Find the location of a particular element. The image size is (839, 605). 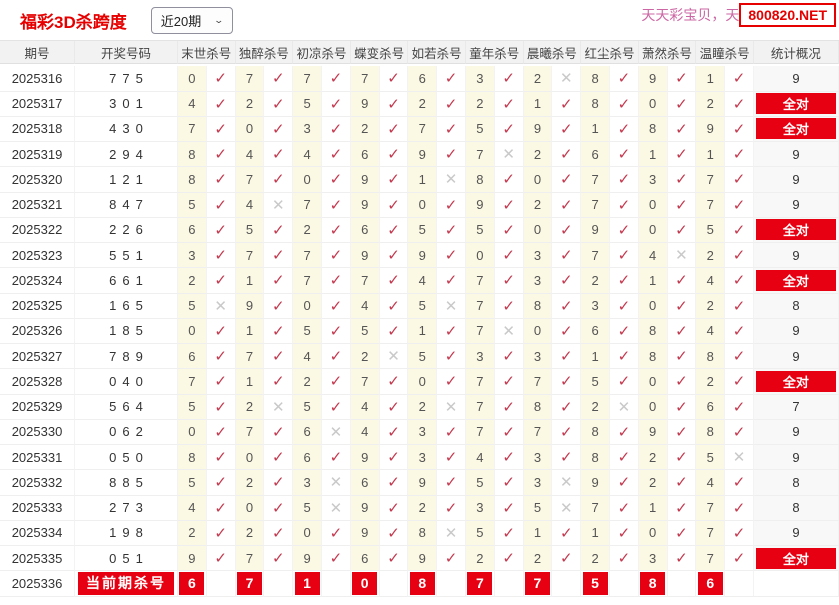

period-cell: 2025326 is located at coordinates (37, 331).